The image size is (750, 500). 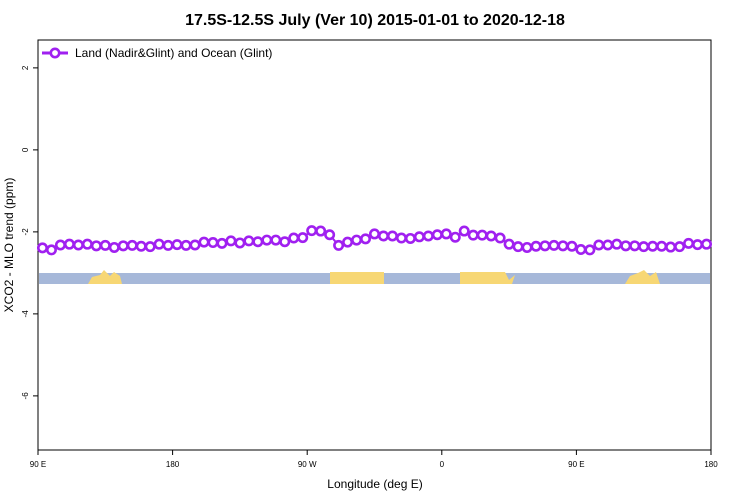 I want to click on y-tick-label: -2, so click(x=25, y=232).